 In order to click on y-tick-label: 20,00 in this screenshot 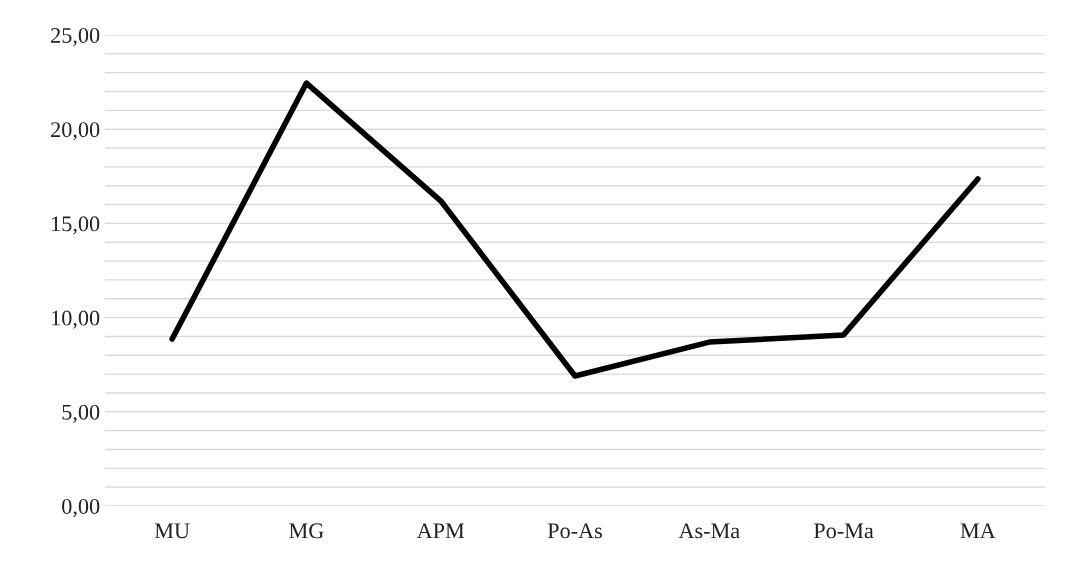, I will do `click(75, 131)`.